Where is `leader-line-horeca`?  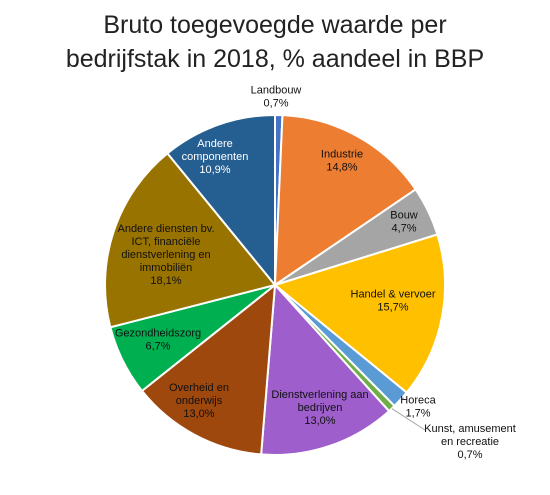 leader-line-horeca is located at coordinates (402, 398).